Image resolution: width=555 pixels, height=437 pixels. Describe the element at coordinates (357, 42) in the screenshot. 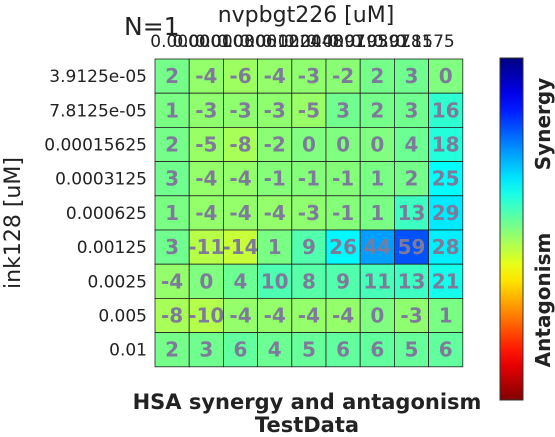

I see `x-tick-label: 0.0195` at that location.